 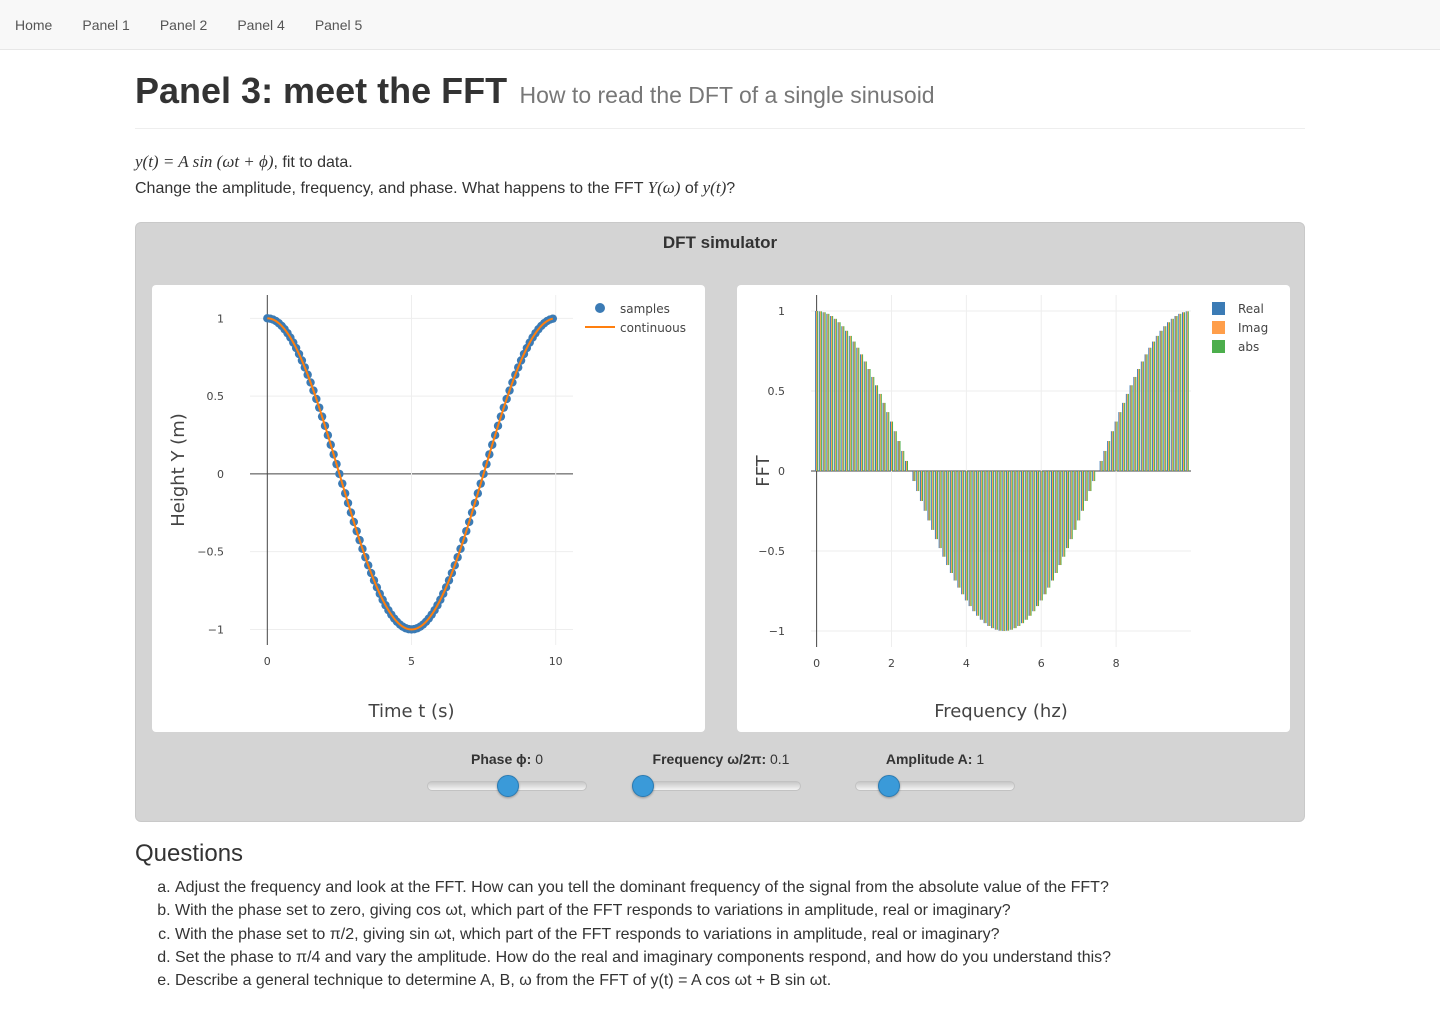 What do you see at coordinates (891, 663) in the screenshot?
I see `fft-plot-xtick-label: 2` at bounding box center [891, 663].